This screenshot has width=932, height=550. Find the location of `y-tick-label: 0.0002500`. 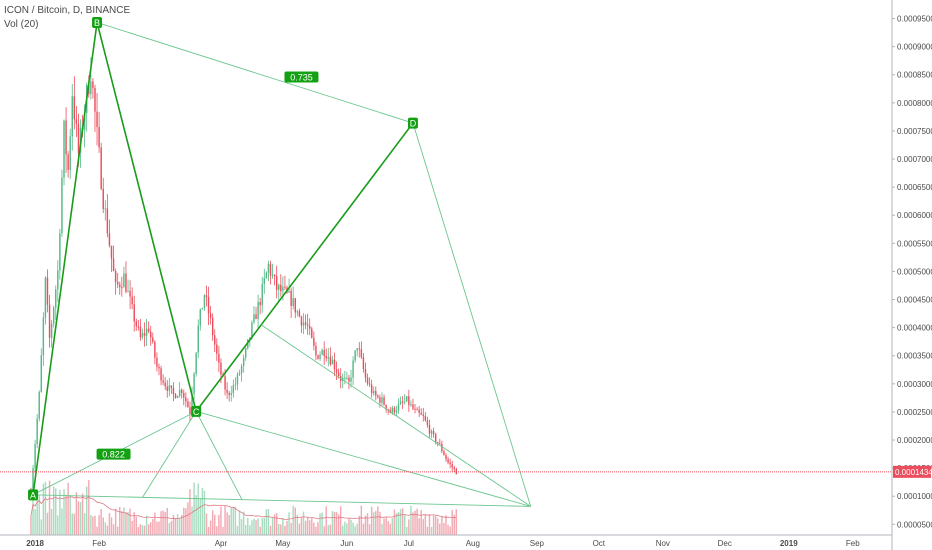

y-tick-label: 0.0002500 is located at coordinates (914, 412).